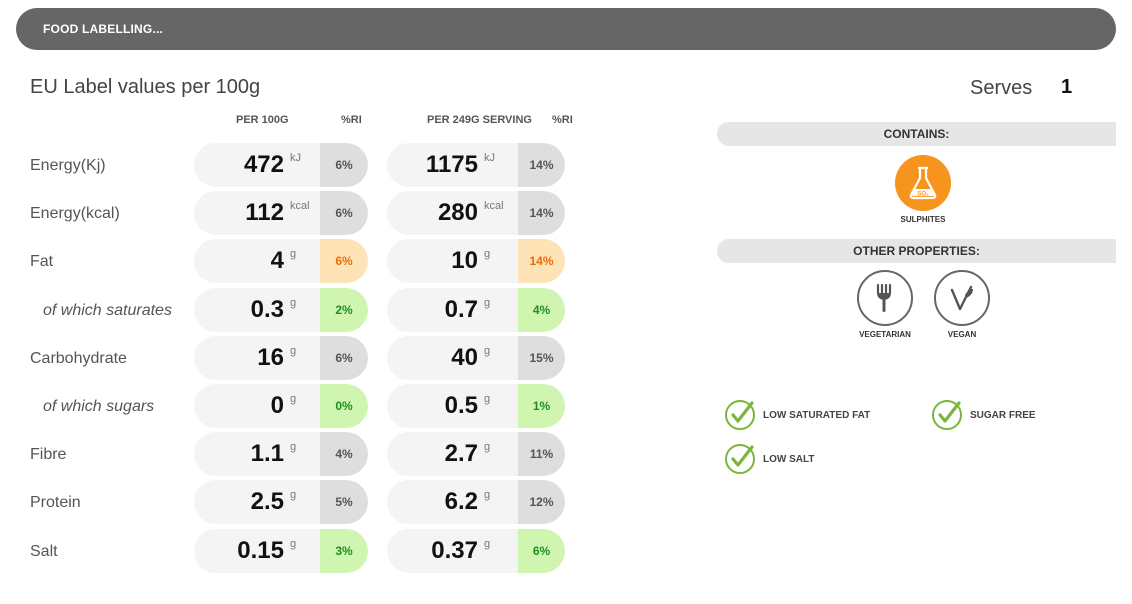 The width and height of the screenshot is (1132, 604). I want to click on per-100g-unit: kcal, so click(300, 206).